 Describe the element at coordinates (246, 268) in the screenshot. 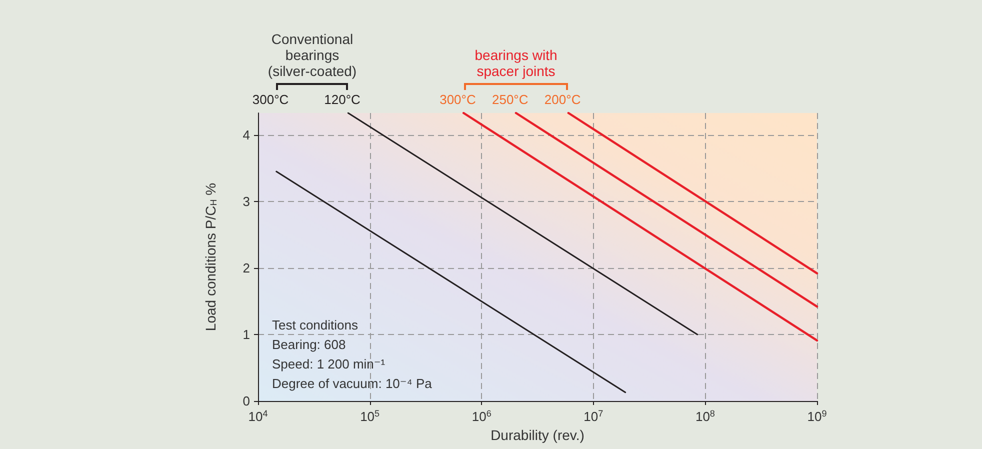

I see `y-tick-label: 2` at that location.